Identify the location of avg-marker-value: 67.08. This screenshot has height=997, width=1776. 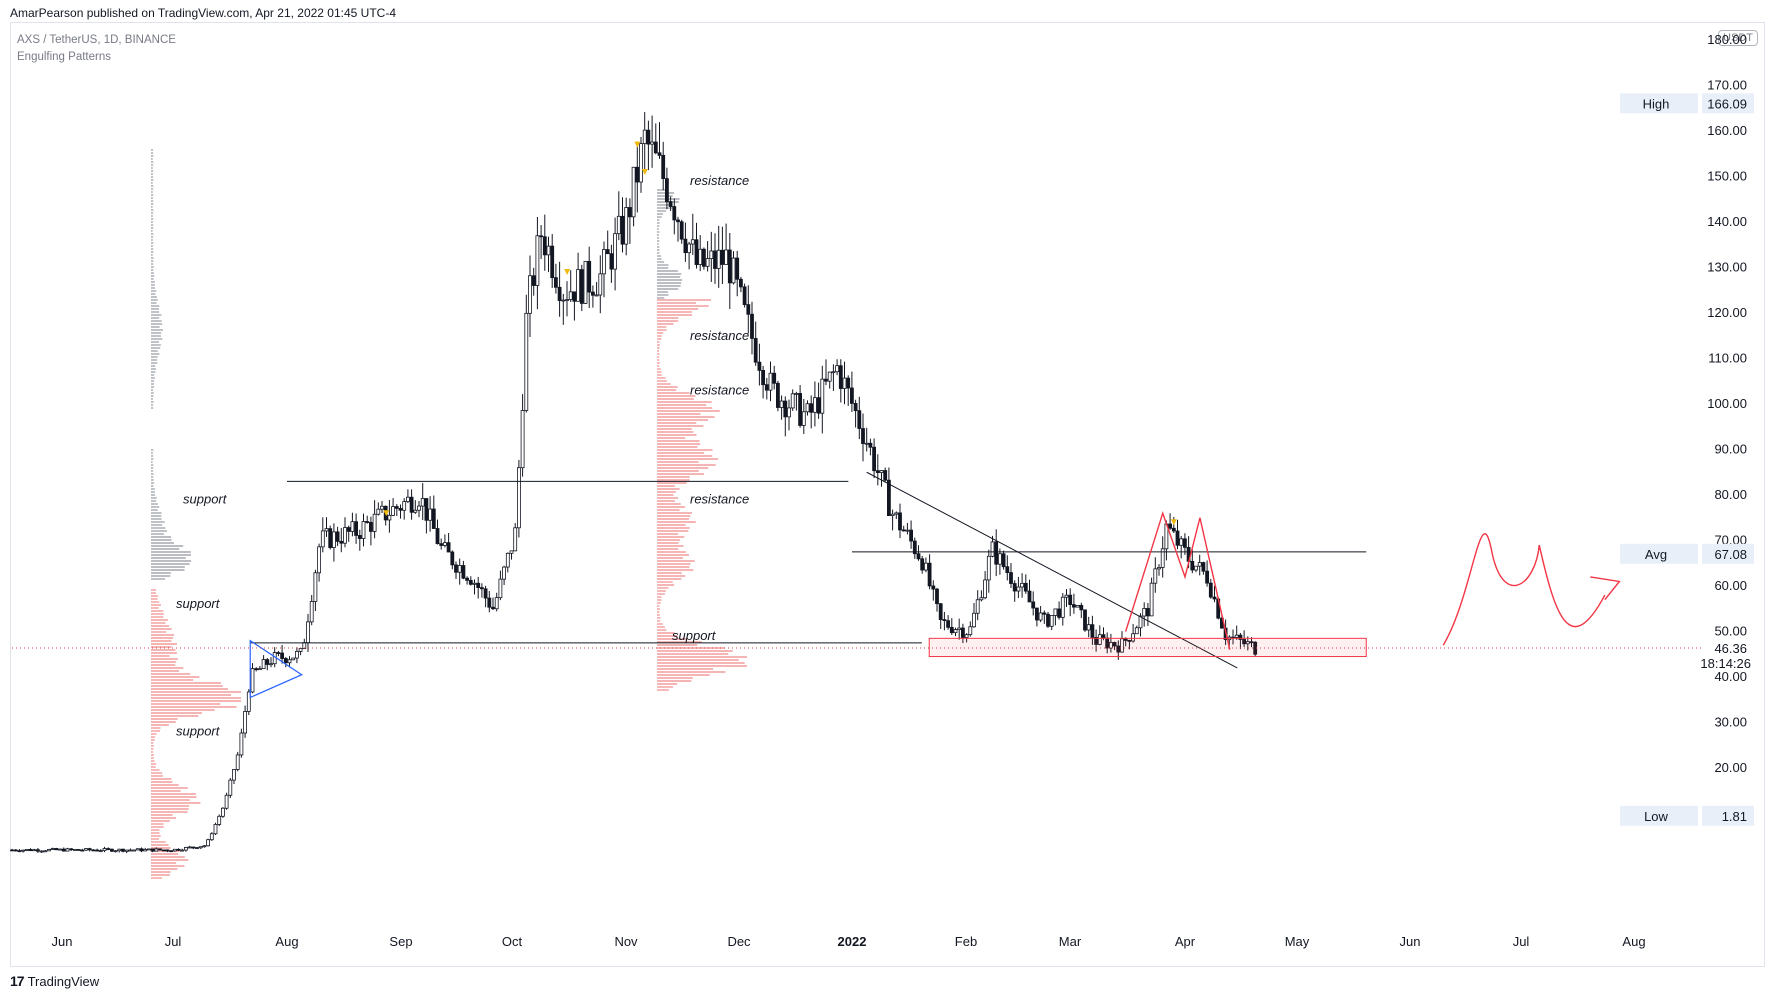
(1730, 554).